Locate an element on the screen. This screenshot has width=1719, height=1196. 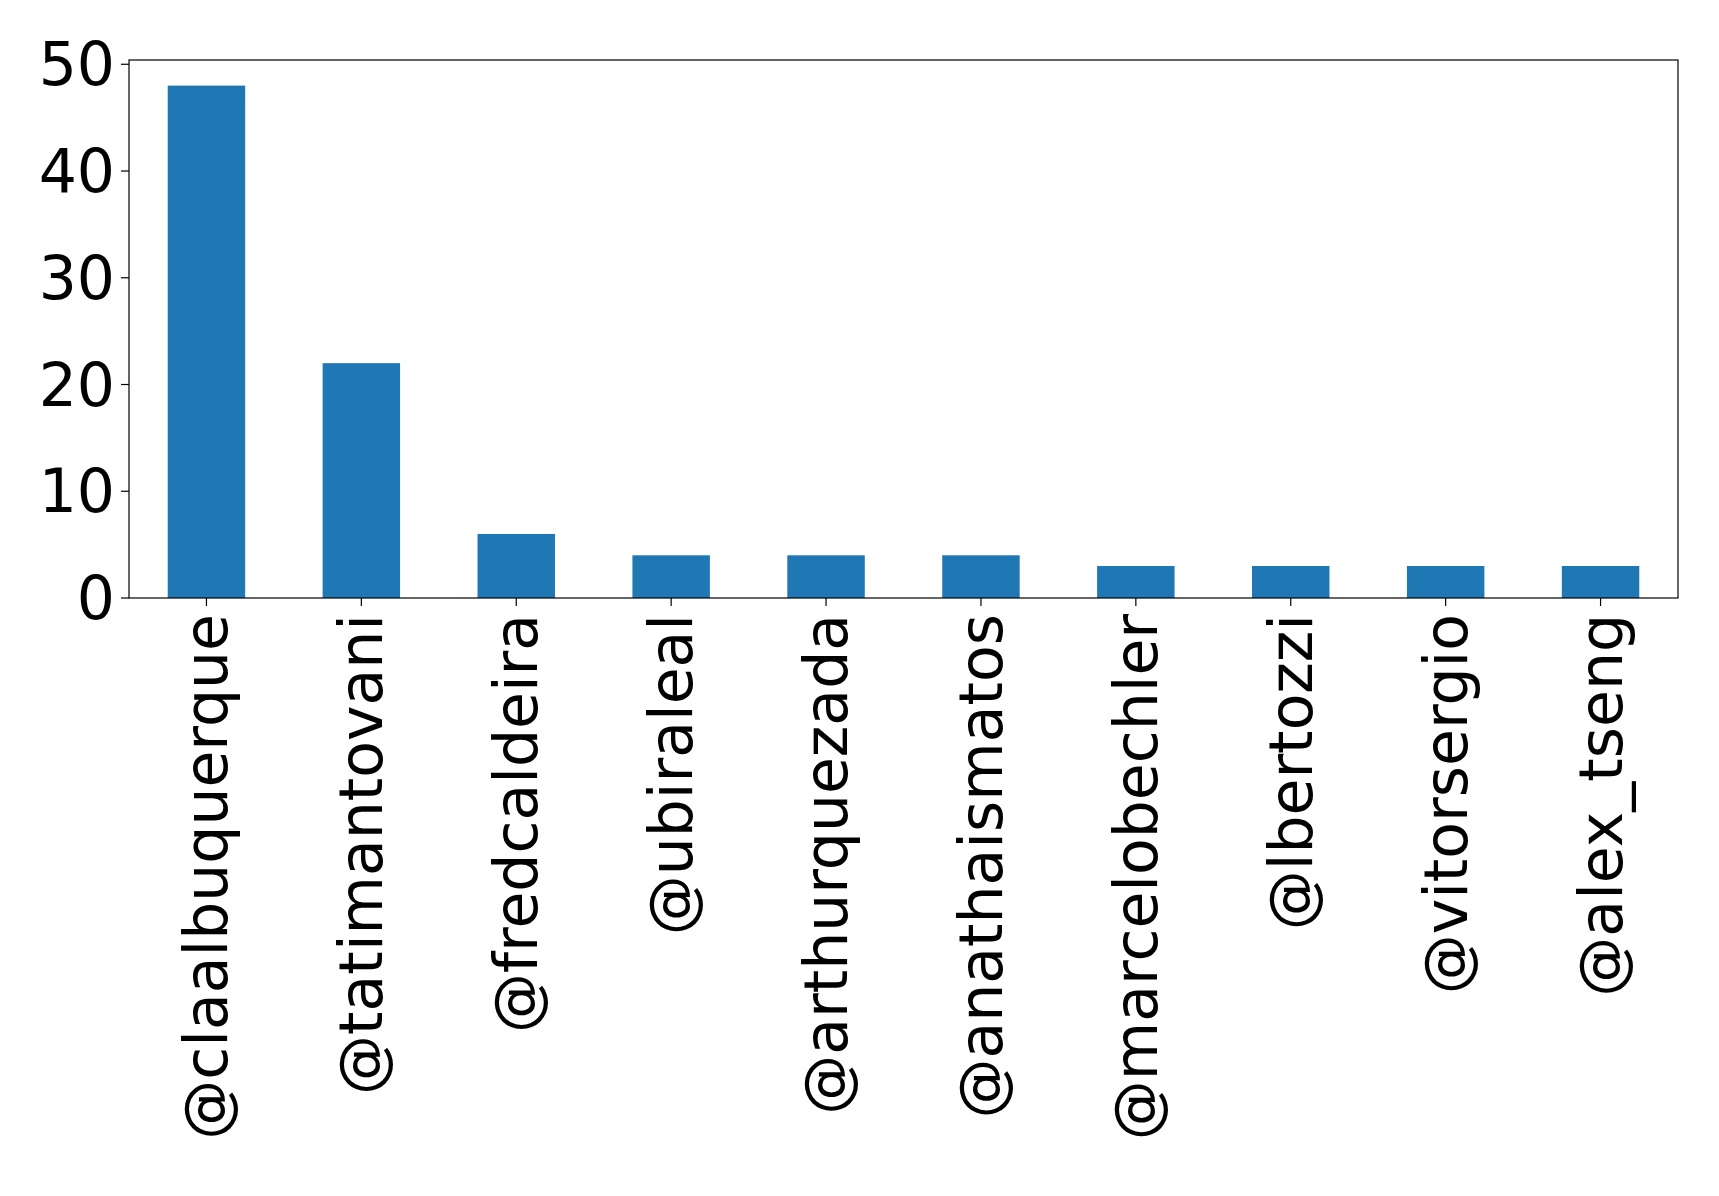
x-tick-label: @tatimantovani is located at coordinates (361, 854).